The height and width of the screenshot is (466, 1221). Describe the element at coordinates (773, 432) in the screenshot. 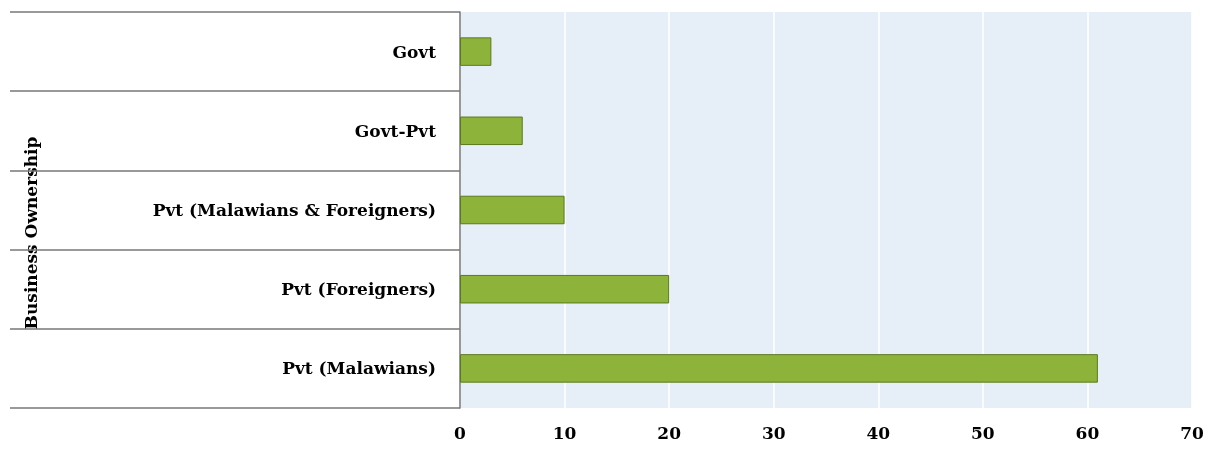

I see `x-tick-label: 30` at that location.